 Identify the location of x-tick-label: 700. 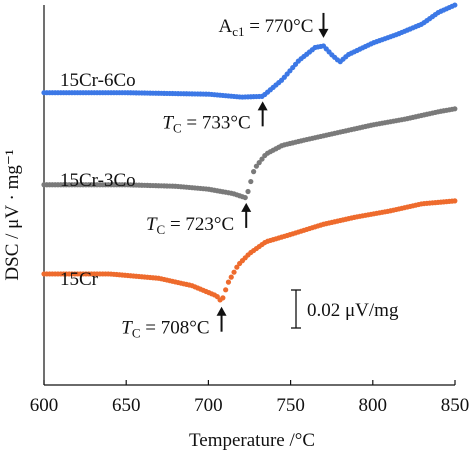
(208, 405).